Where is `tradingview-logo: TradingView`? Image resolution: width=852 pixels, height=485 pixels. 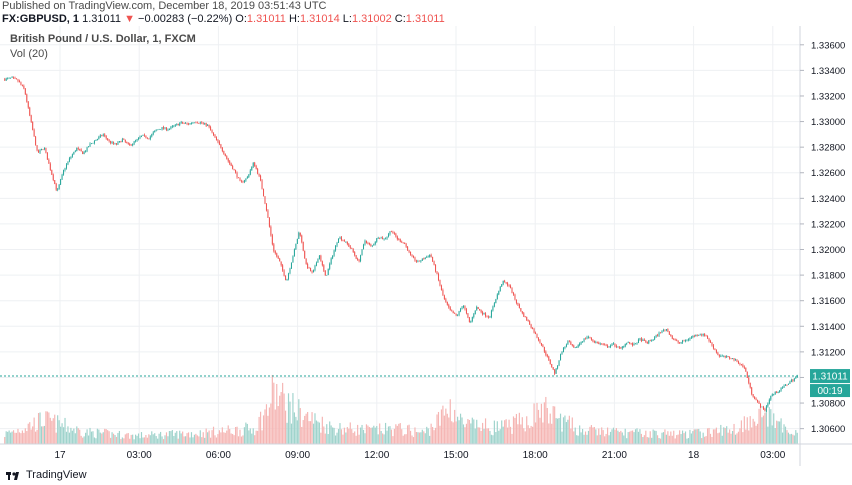 tradingview-logo: TradingView is located at coordinates (46, 475).